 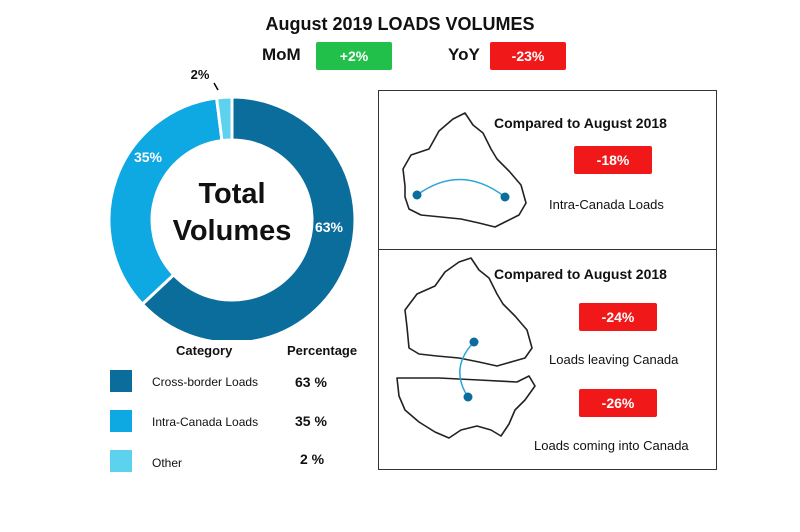 I want to click on donut-slice-other, so click(x=224, y=119).